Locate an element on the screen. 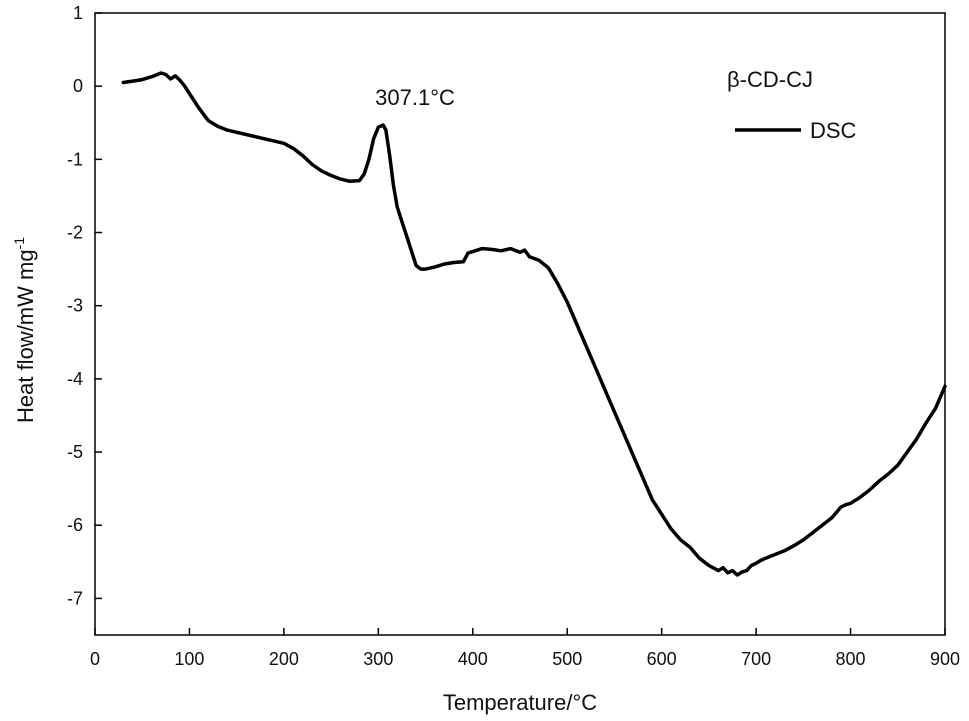 The height and width of the screenshot is (721, 969). y-axis-title-main: Heat flow/mW mg is located at coordinates (25, 336).